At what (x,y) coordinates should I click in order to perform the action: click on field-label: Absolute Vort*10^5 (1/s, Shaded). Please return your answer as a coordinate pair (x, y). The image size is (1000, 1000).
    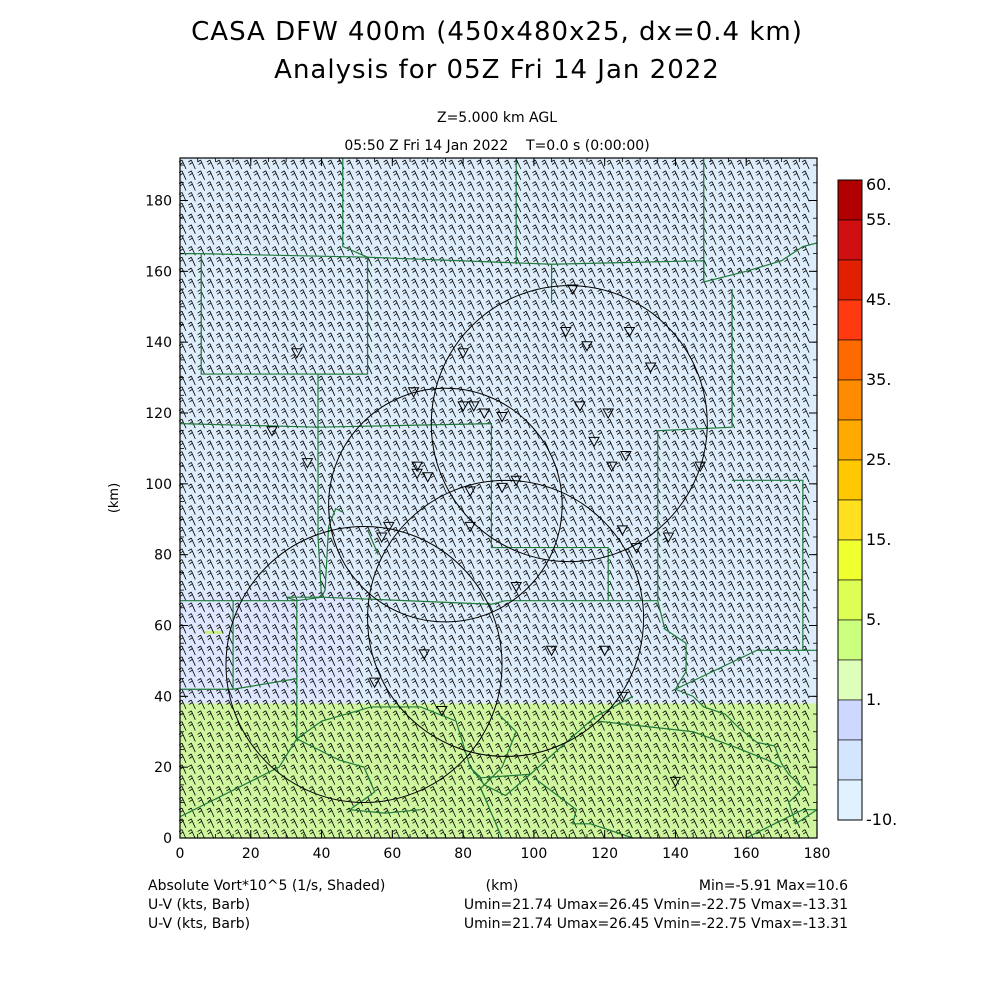
    Looking at the image, I should click on (266, 886).